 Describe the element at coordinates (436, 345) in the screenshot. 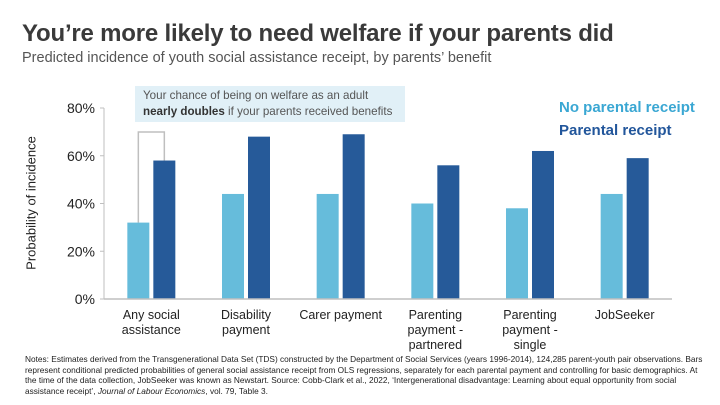

I see `x-tick-label-line: partnered` at that location.